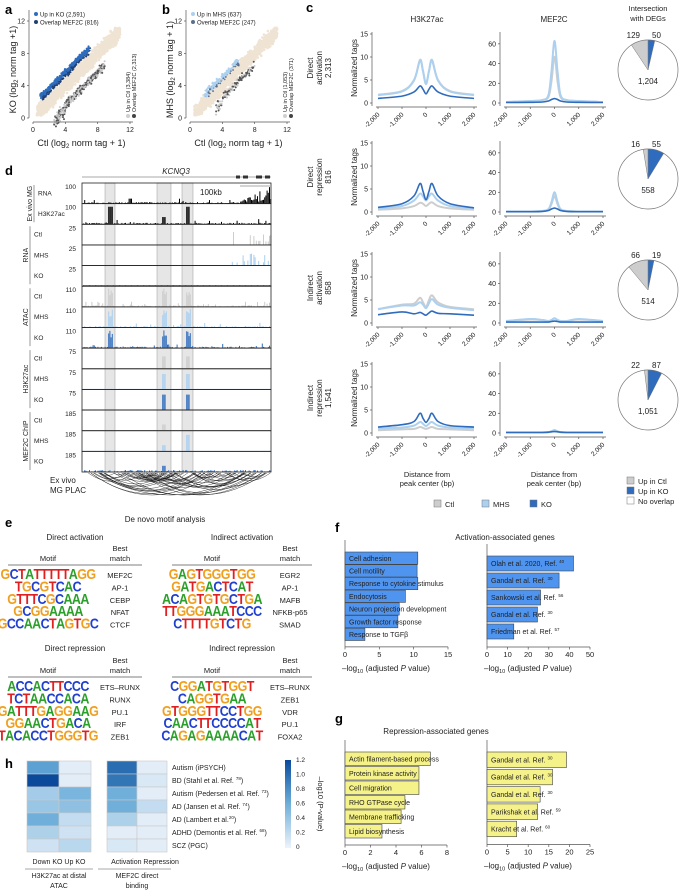  Describe the element at coordinates (364, 58) in the screenshot. I see `y-tick-label: 10` at that location.